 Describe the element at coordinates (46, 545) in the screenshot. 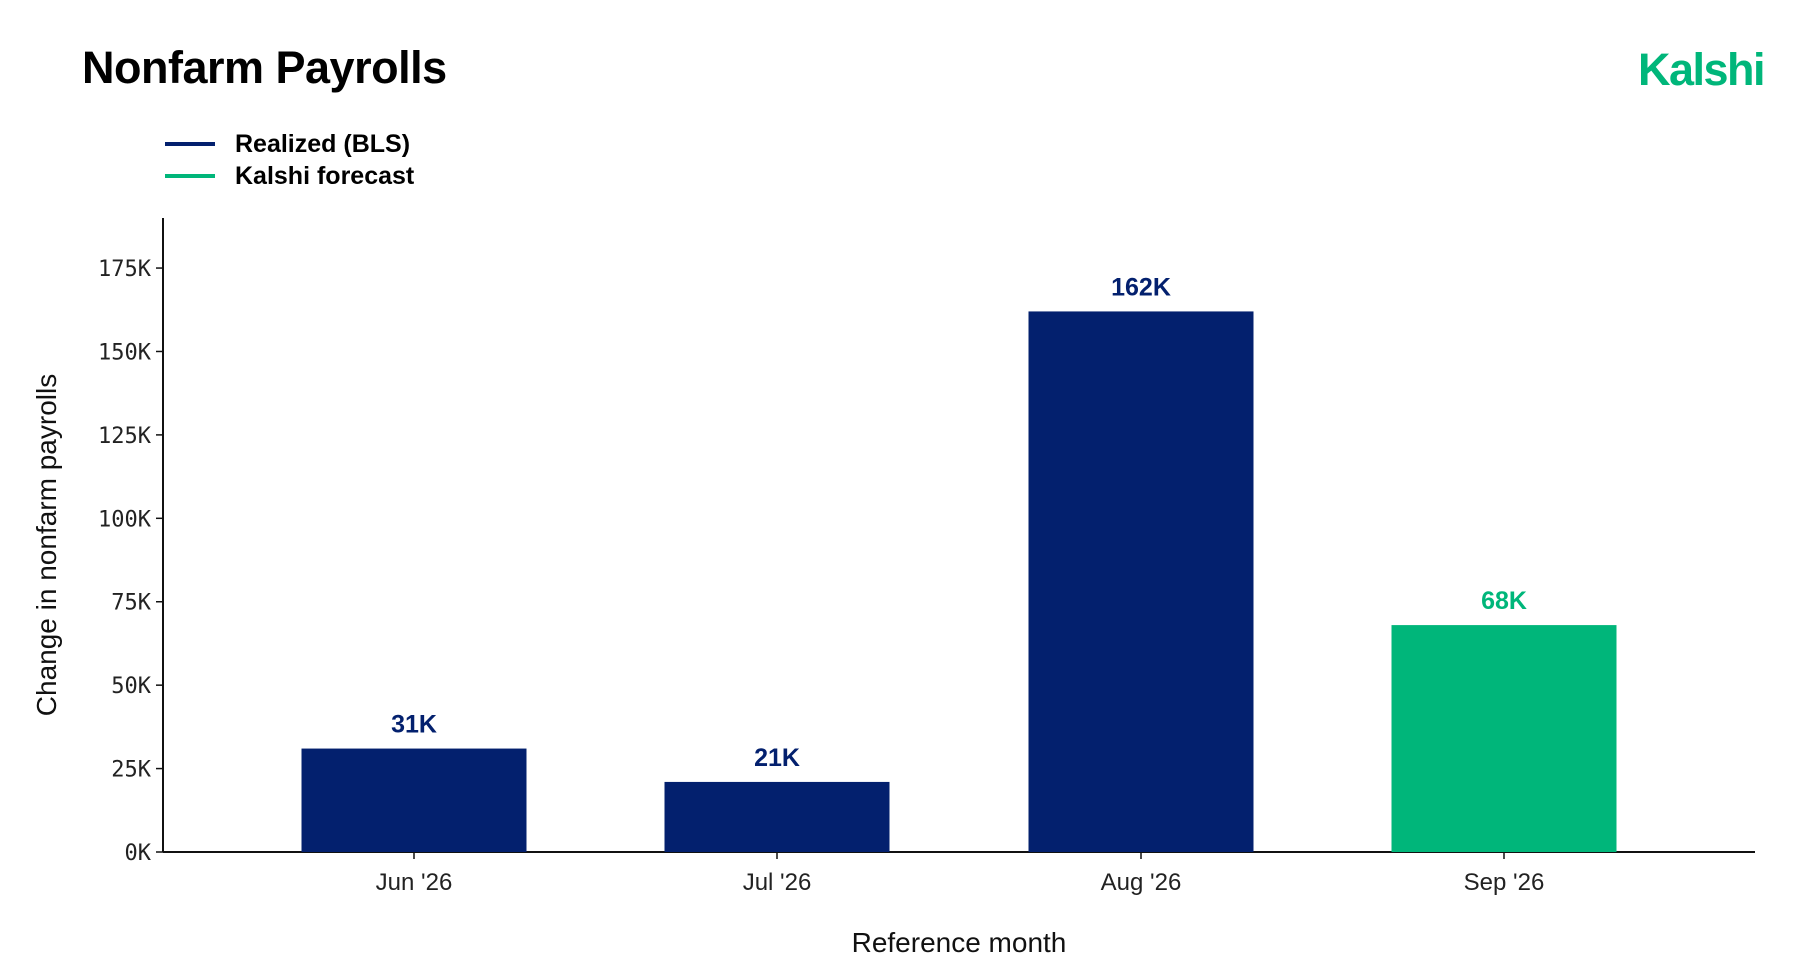

I see `y-axis-title: Change in nonfarm payrolls` at that location.